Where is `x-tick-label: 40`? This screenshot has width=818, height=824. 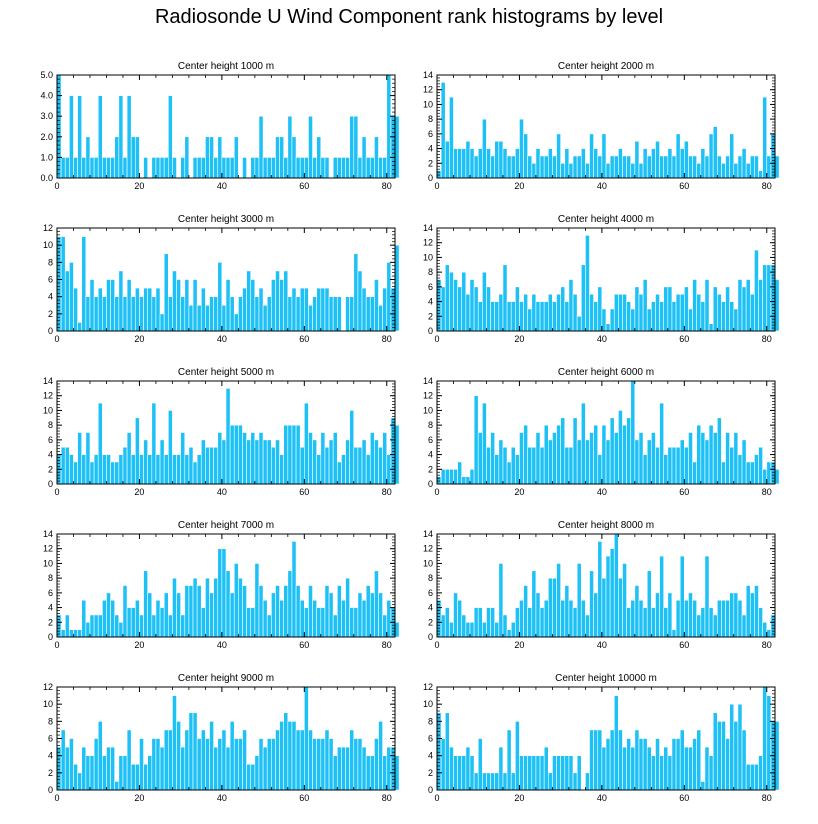 x-tick-label: 40 is located at coordinates (222, 186).